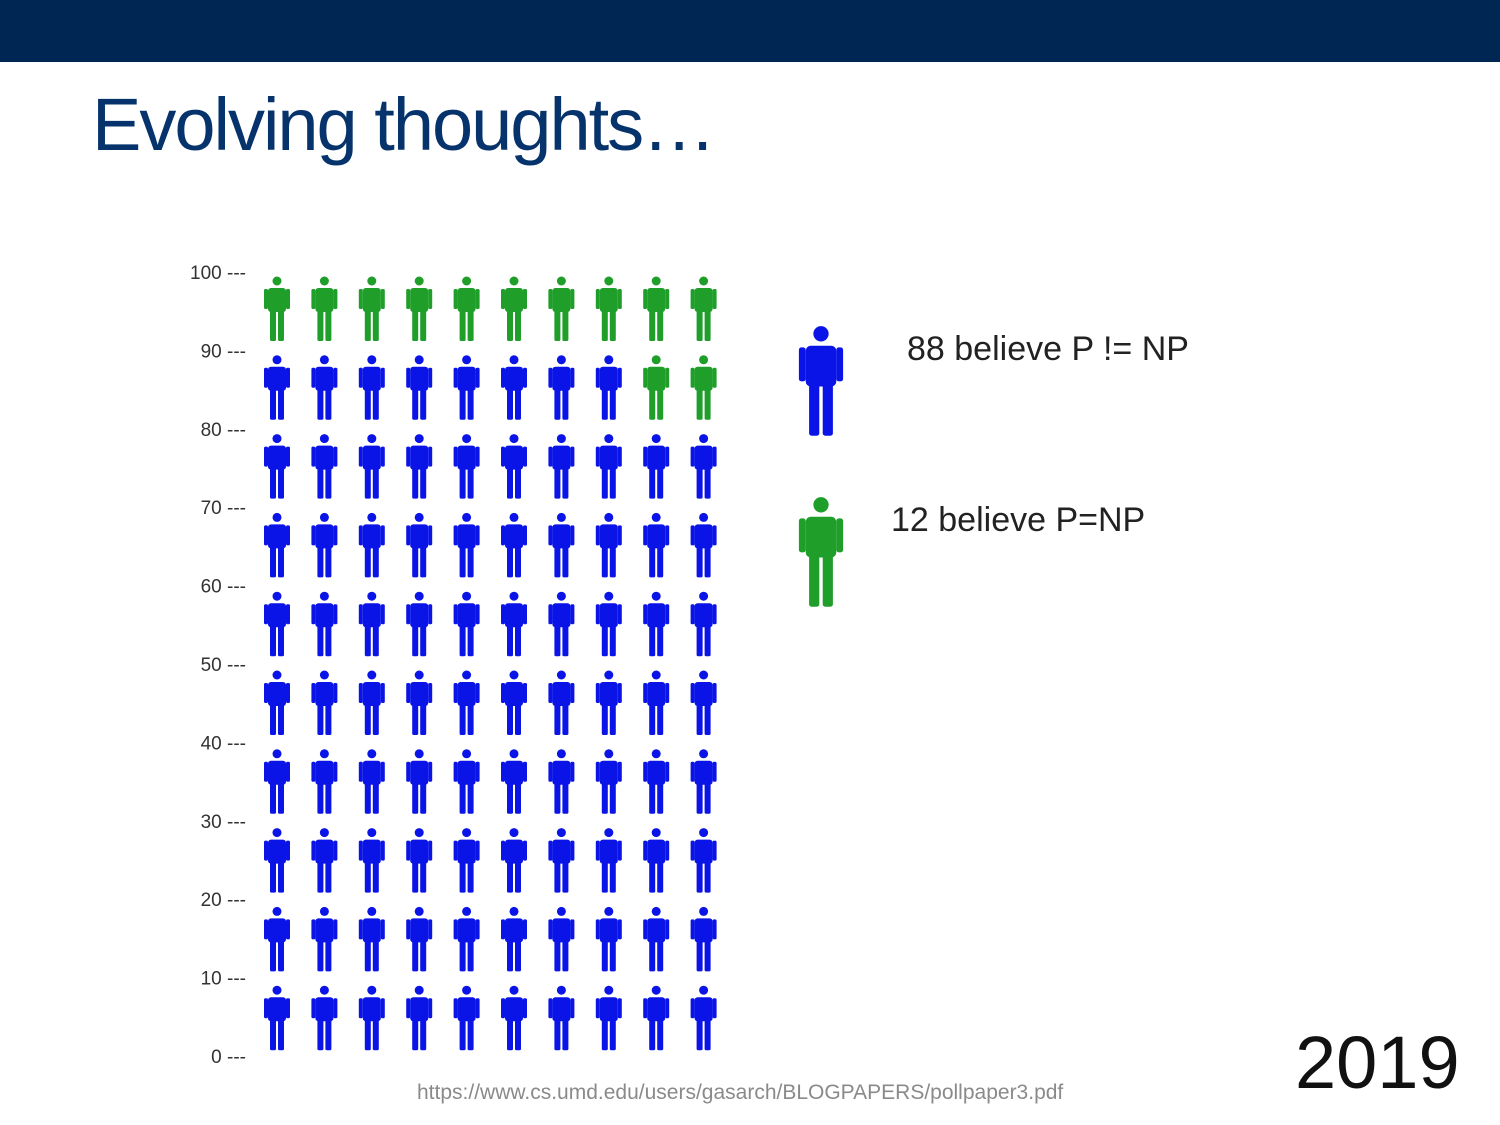  I want to click on legend-person-icon-blue, so click(821, 381).